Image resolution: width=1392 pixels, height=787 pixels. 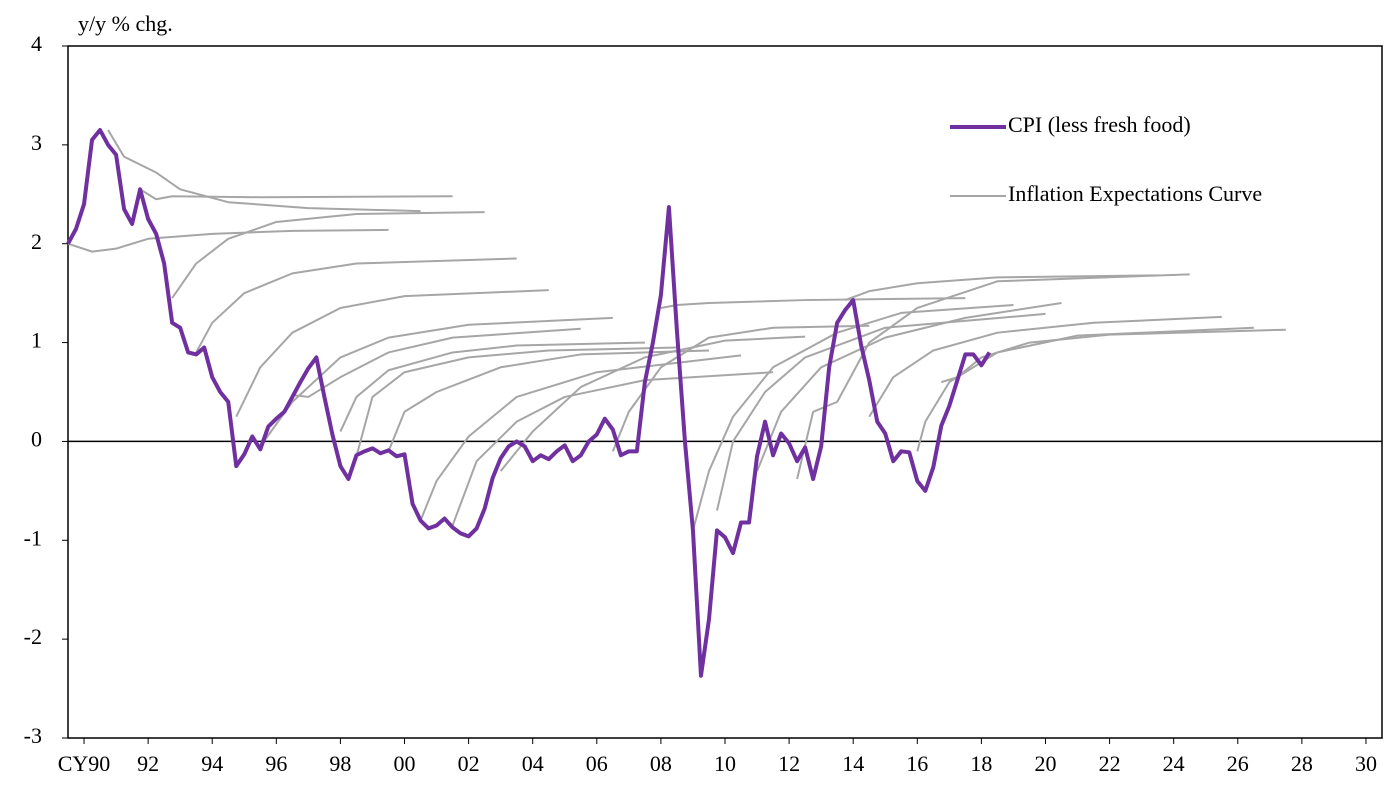 What do you see at coordinates (789, 763) in the screenshot?
I see `x-tick-label: 12` at bounding box center [789, 763].